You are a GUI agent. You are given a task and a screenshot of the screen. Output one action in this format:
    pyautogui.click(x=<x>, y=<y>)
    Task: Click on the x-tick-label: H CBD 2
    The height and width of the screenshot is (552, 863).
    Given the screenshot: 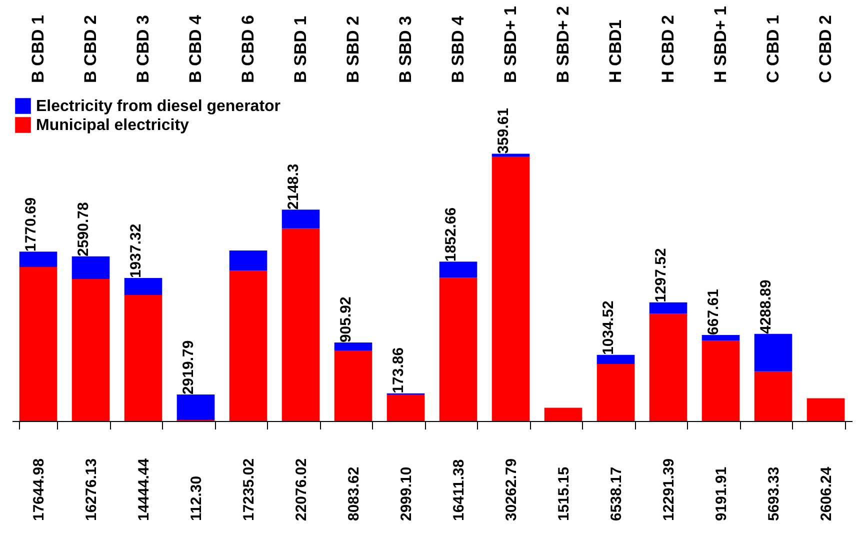 What is the action you would take?
    pyautogui.click(x=668, y=48)
    